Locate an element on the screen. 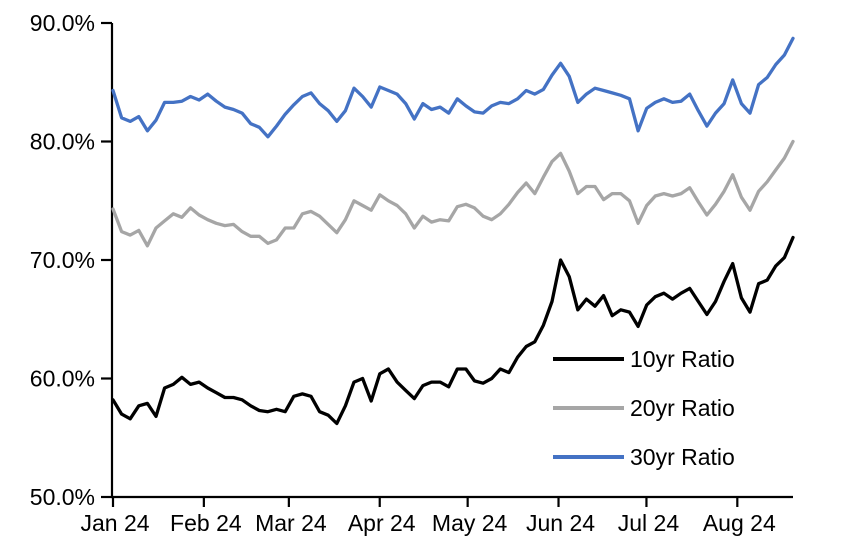  x-axis-tick-label: Apr 24 is located at coordinates (382, 523).